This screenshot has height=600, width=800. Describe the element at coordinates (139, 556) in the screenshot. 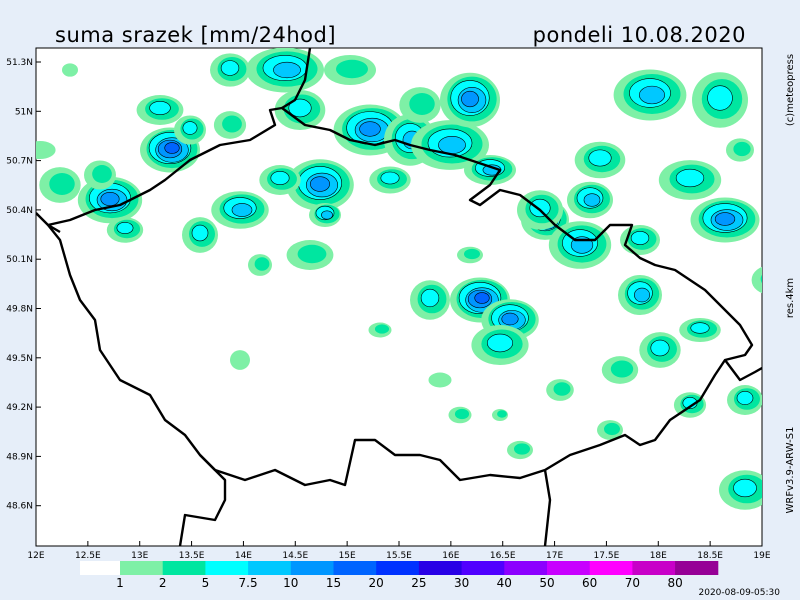

I see `lon-tick-label: 13E` at that location.